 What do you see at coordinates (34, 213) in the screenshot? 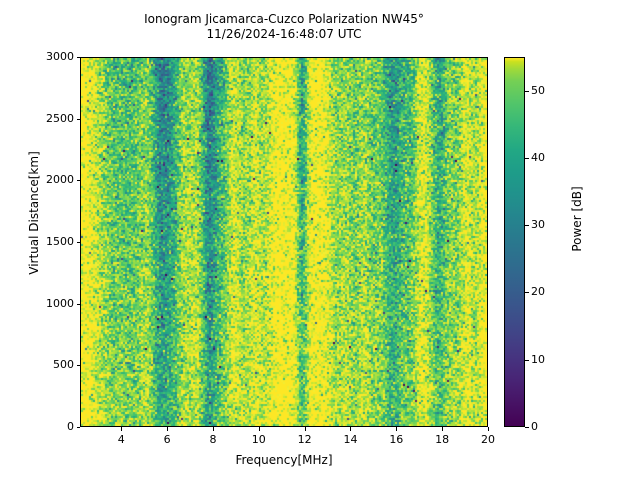
I see `y-axis-label: Virtual Distance[km]` at bounding box center [34, 213].